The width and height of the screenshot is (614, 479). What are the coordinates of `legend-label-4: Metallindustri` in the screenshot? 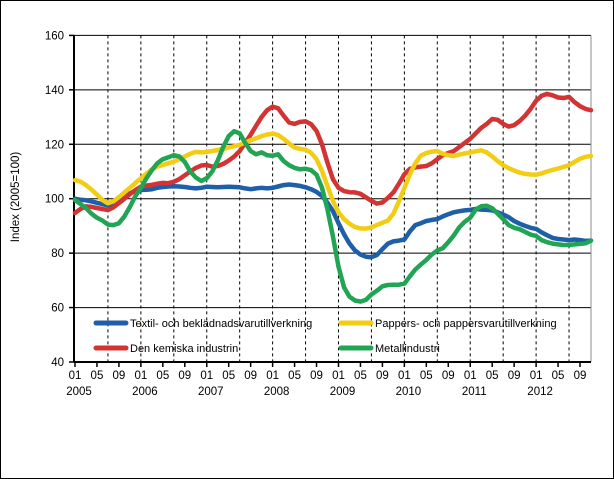 It's located at (407, 349).